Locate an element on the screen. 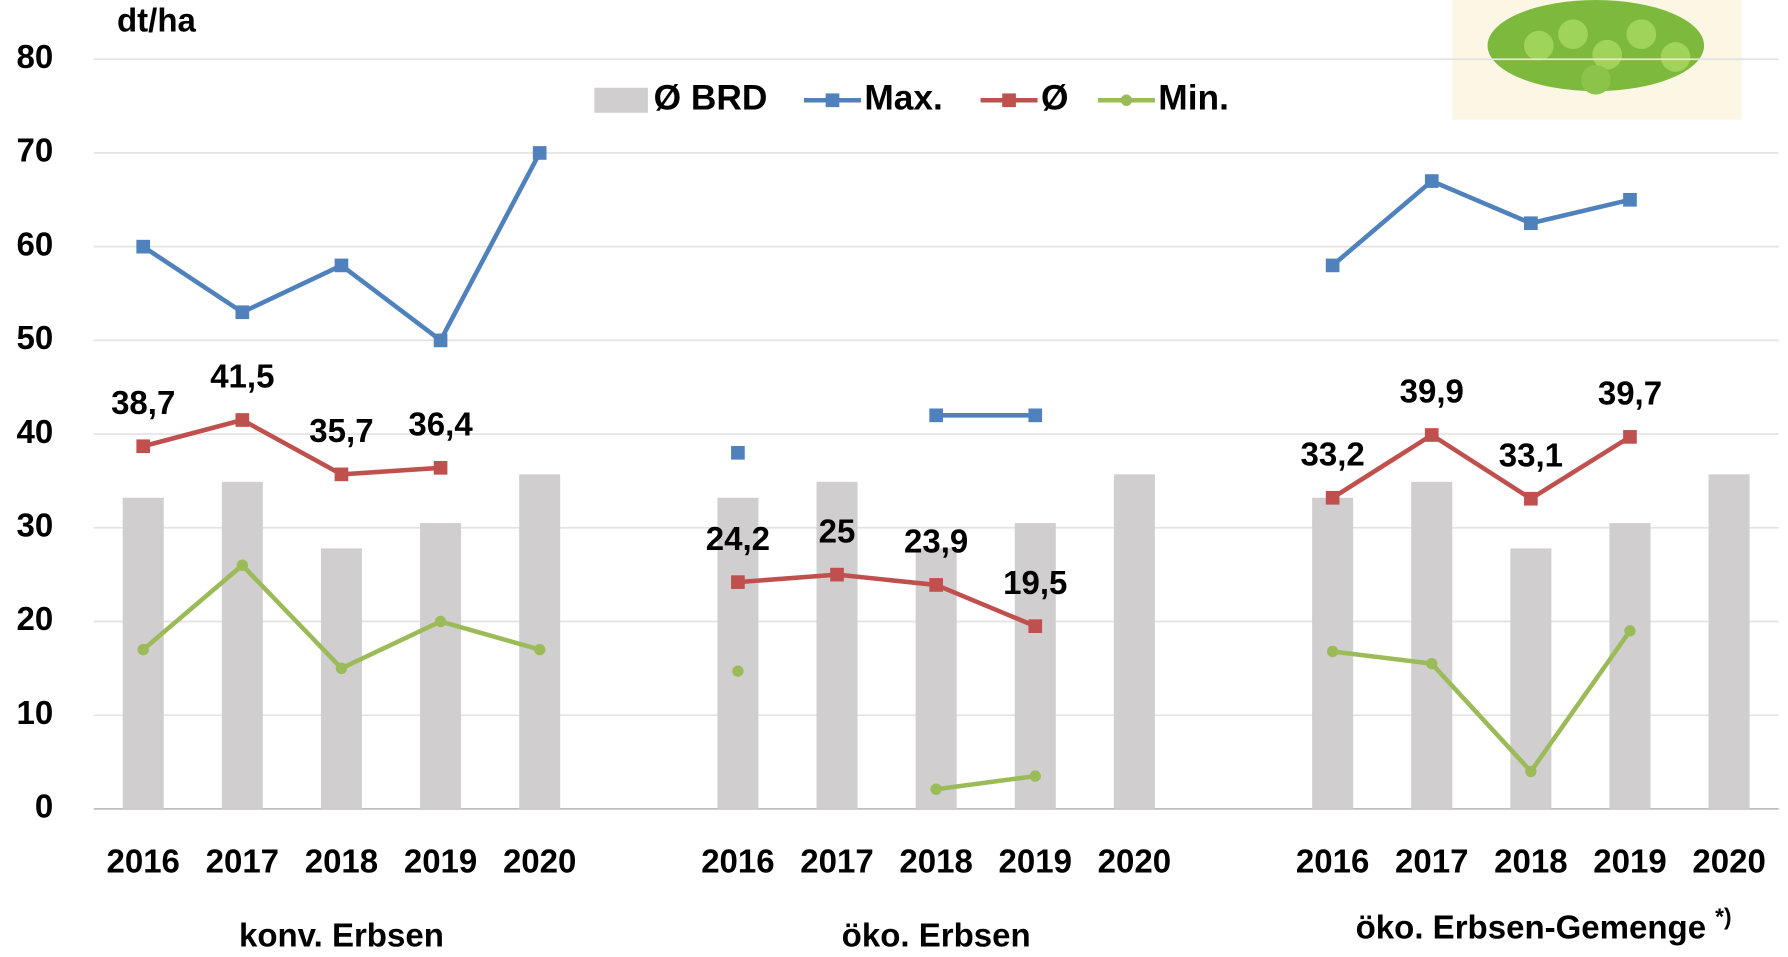  y-tick-label: 70 is located at coordinates (34, 150).